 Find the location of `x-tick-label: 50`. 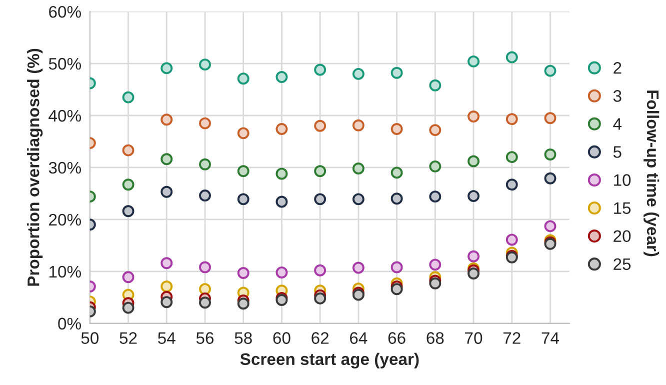

x-tick-label: 50 is located at coordinates (90, 338).